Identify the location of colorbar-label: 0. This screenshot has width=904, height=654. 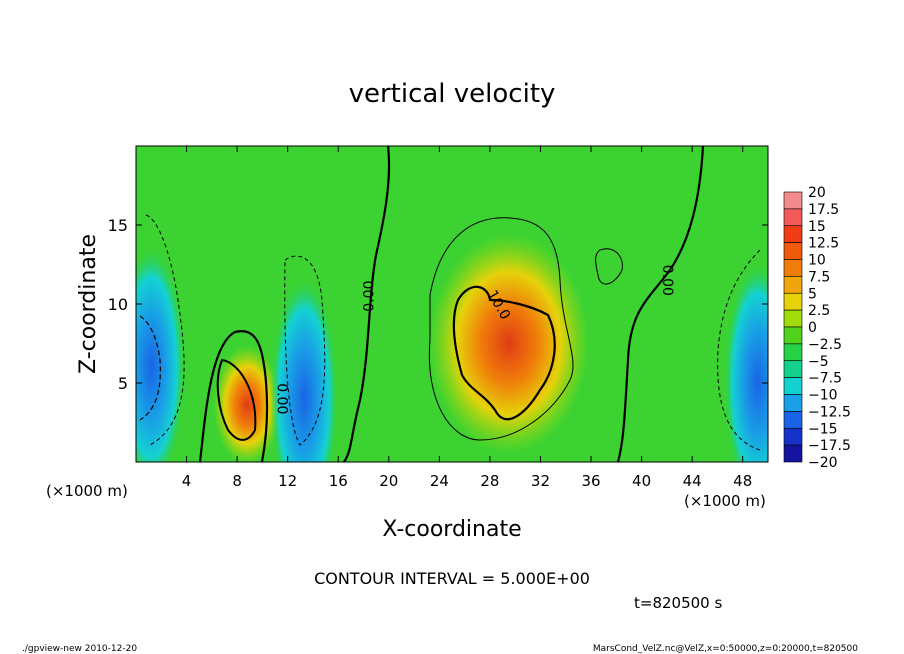
(812, 328).